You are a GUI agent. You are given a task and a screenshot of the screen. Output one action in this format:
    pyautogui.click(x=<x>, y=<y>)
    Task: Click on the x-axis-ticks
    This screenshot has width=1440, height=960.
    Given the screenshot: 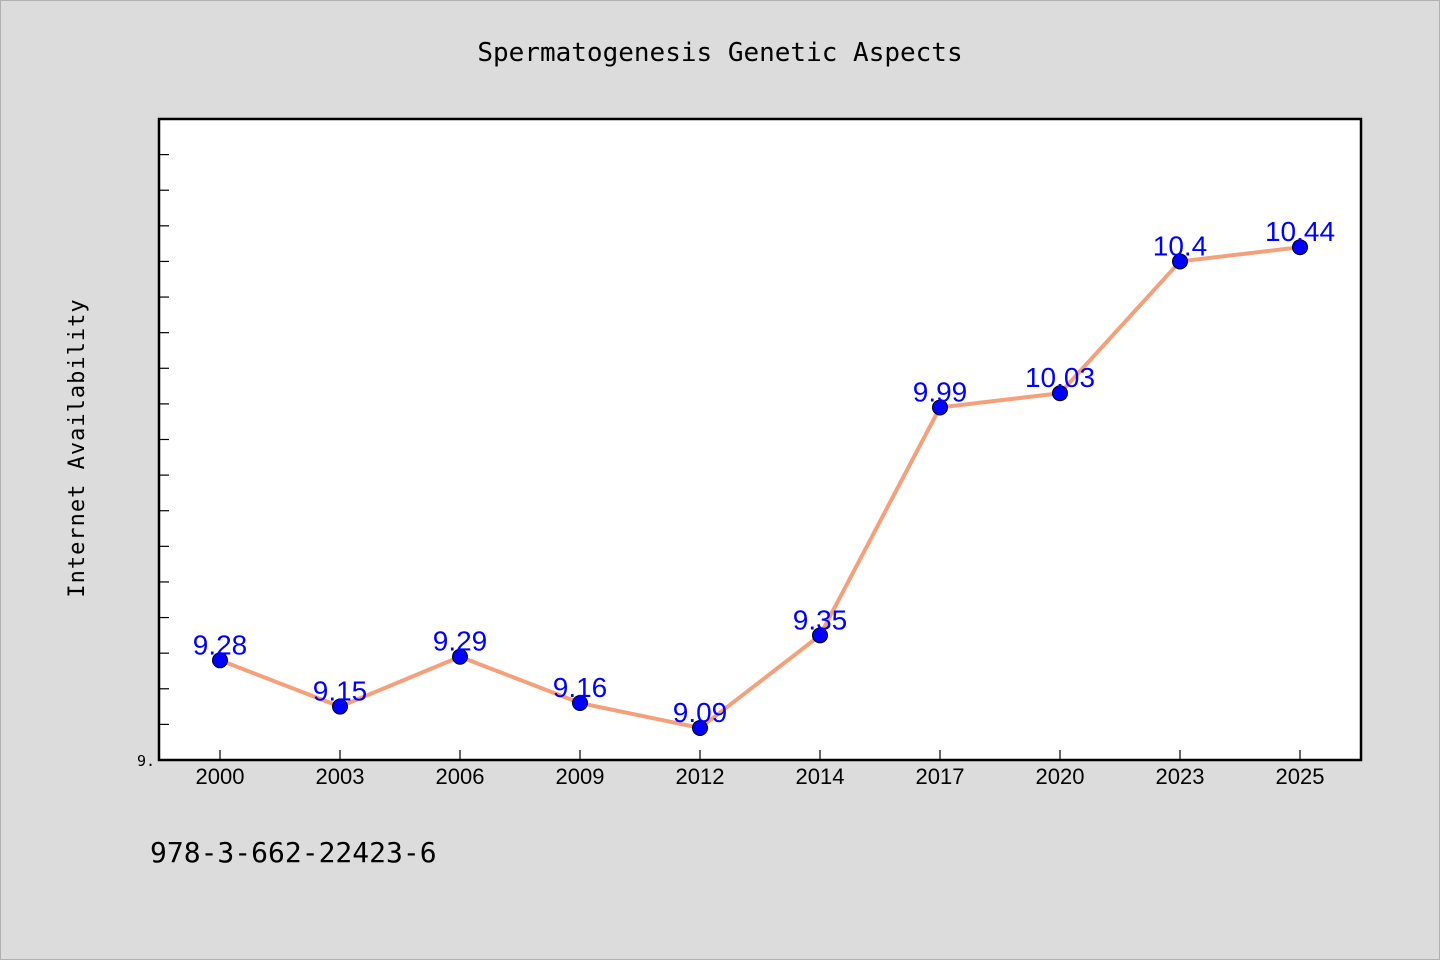 What is the action you would take?
    pyautogui.click(x=760, y=755)
    